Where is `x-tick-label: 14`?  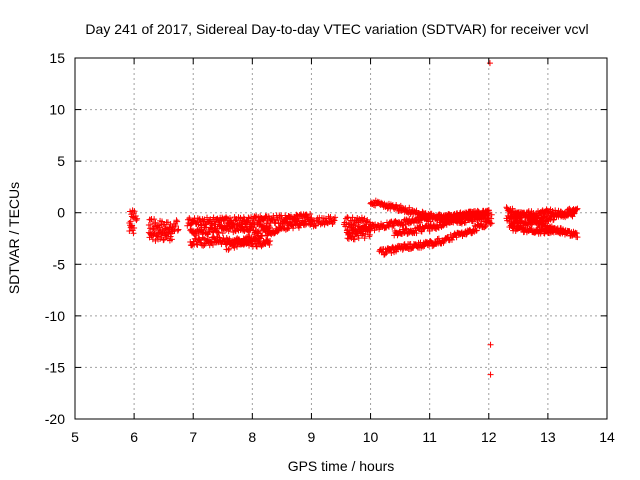
x-tick-label: 14 is located at coordinates (607, 437).